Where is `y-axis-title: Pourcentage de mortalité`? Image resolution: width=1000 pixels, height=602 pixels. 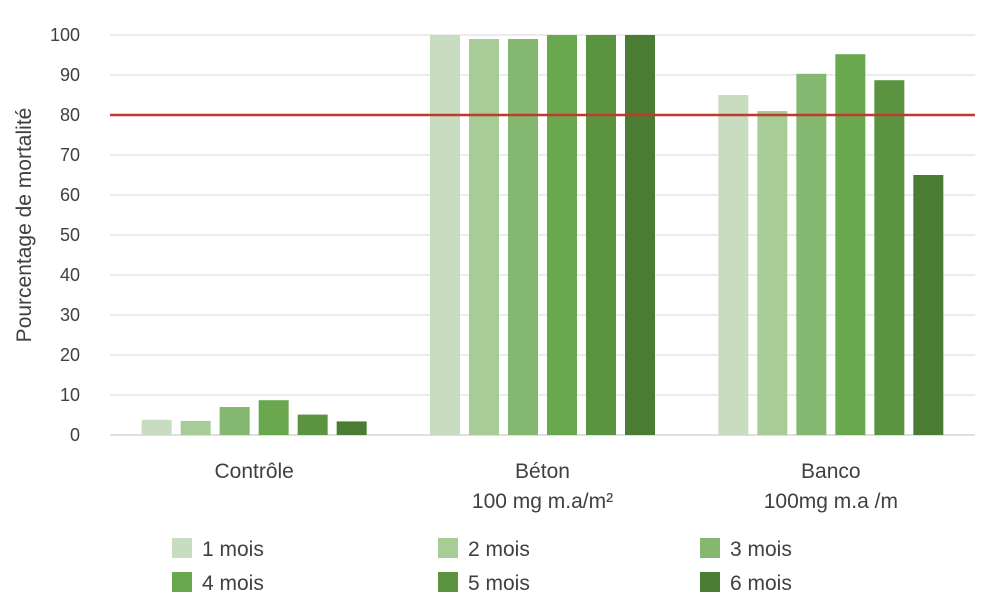
y-axis-title: Pourcentage de mortalité is located at coordinates (24, 225).